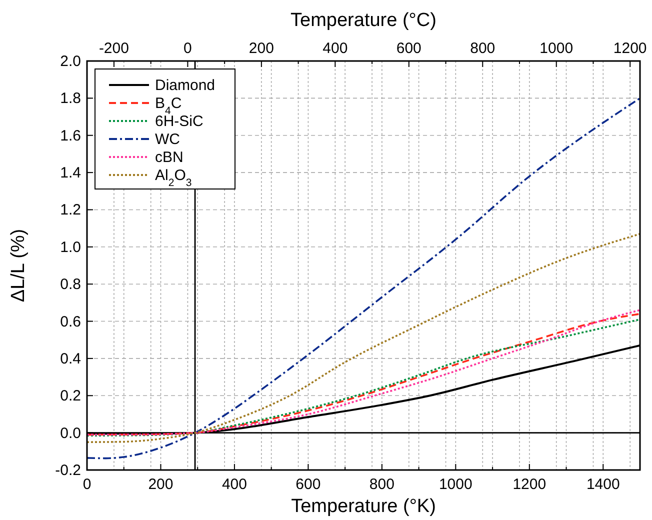 This screenshot has height=520, width=652. What do you see at coordinates (335, 48) in the screenshot?
I see `x2-tick-label: 400` at bounding box center [335, 48].